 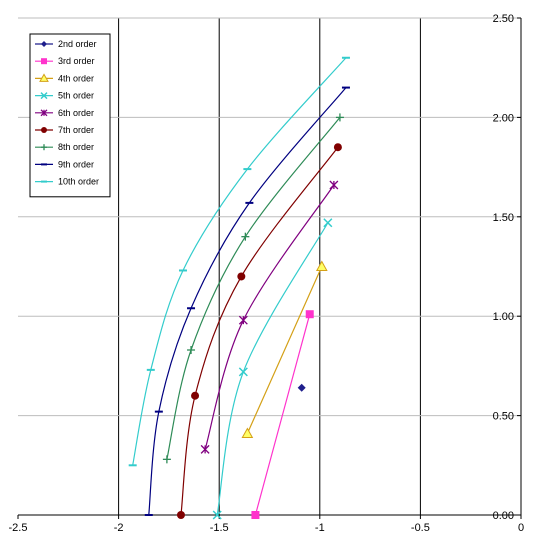 I want to click on series-5-order, so click(x=272, y=369).